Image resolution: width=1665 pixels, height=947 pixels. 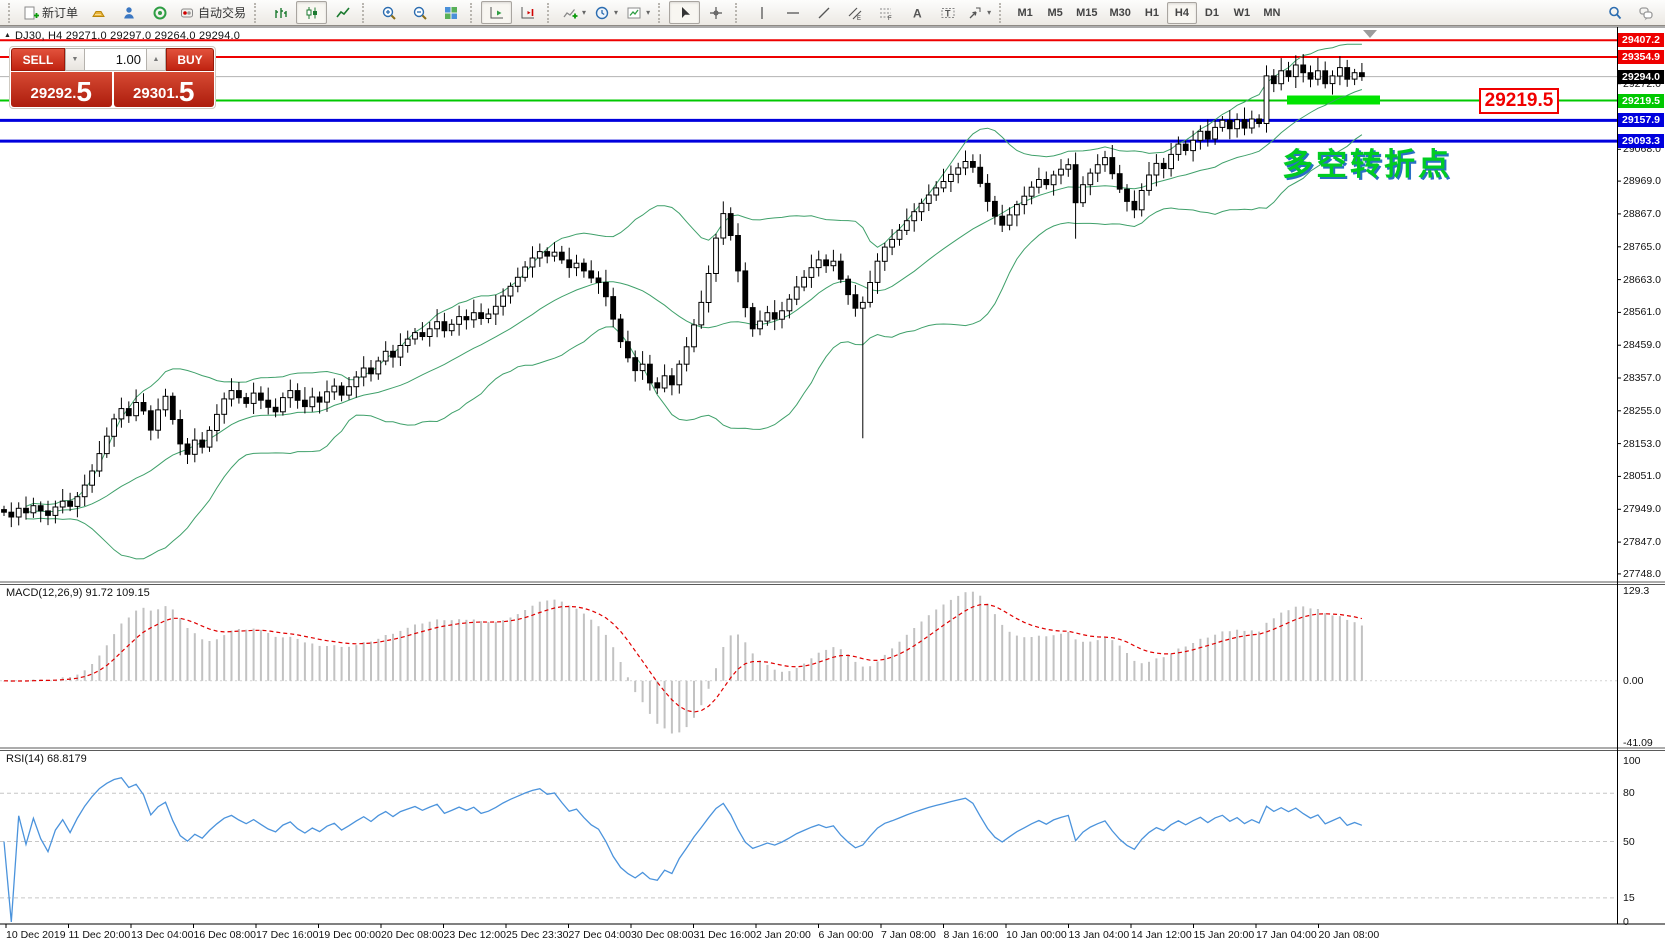 What do you see at coordinates (1642, 213) in the screenshot?
I see `price-axis-tick: 28867.0` at bounding box center [1642, 213].